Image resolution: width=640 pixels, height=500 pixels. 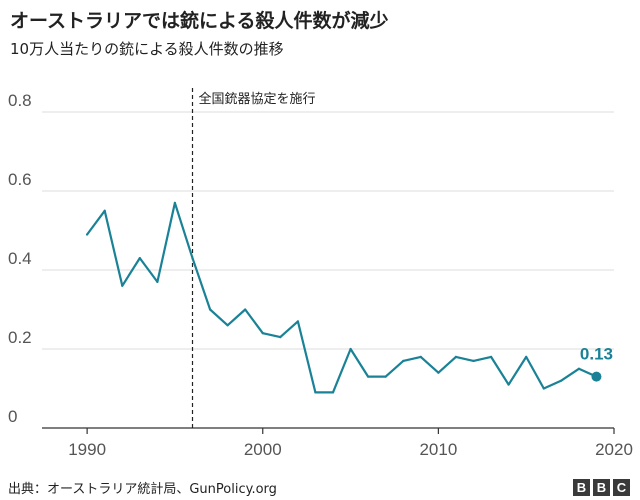 What do you see at coordinates (20, 337) in the screenshot?
I see `y-tick-label: 0.2` at bounding box center [20, 337].